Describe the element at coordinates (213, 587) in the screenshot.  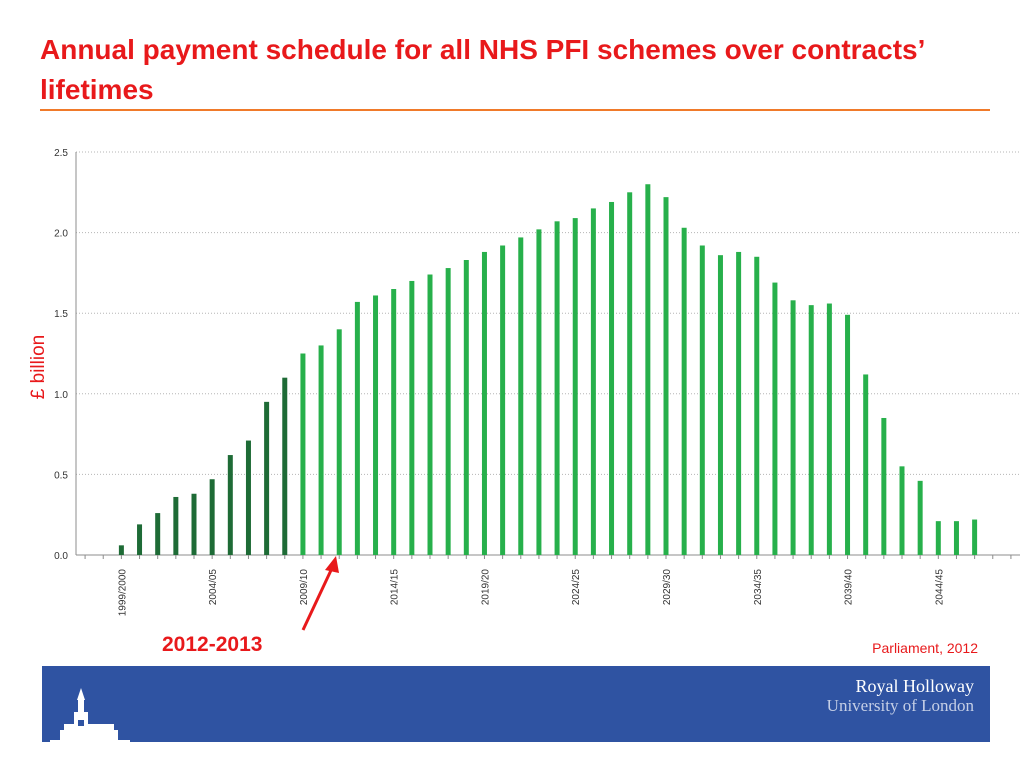
I see `x-tick-label: 2004/05` at that location.